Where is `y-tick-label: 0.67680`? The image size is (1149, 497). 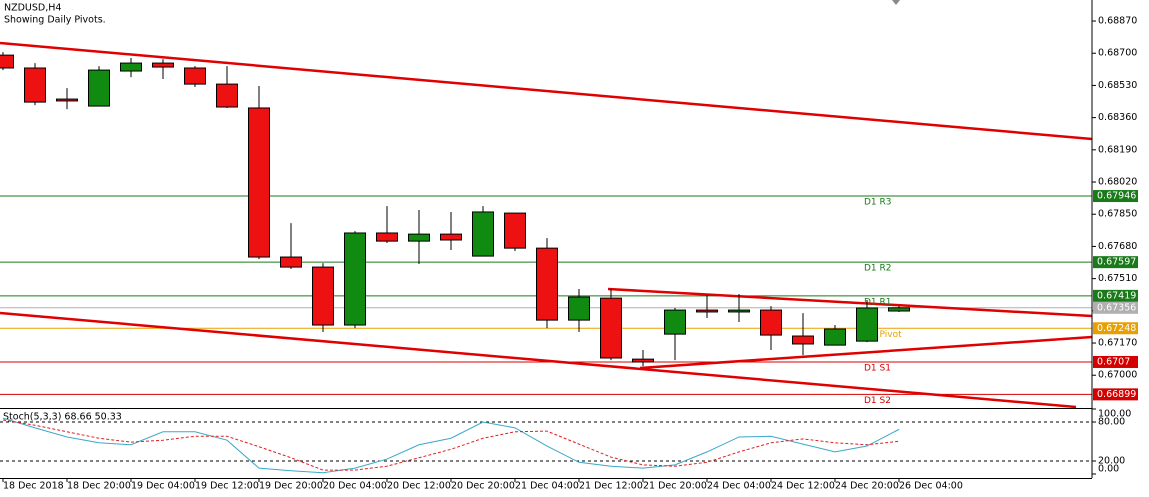
y-tick-label: 0.67680 is located at coordinates (1117, 246).